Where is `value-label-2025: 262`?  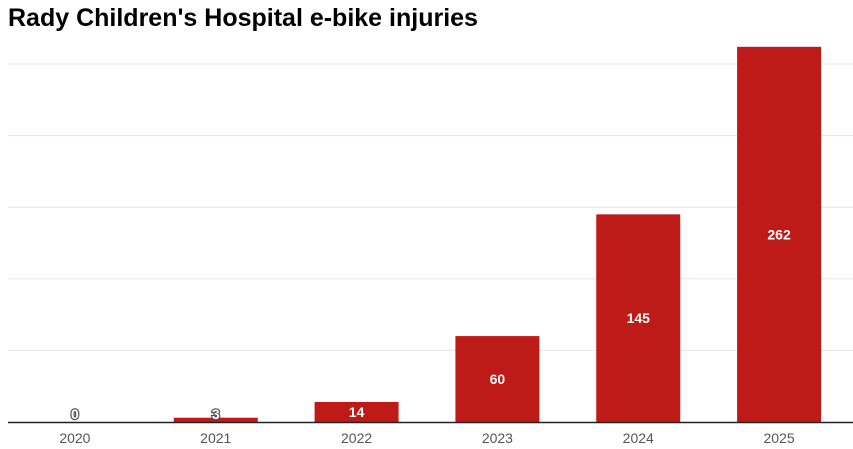
value-label-2025: 262 is located at coordinates (779, 234).